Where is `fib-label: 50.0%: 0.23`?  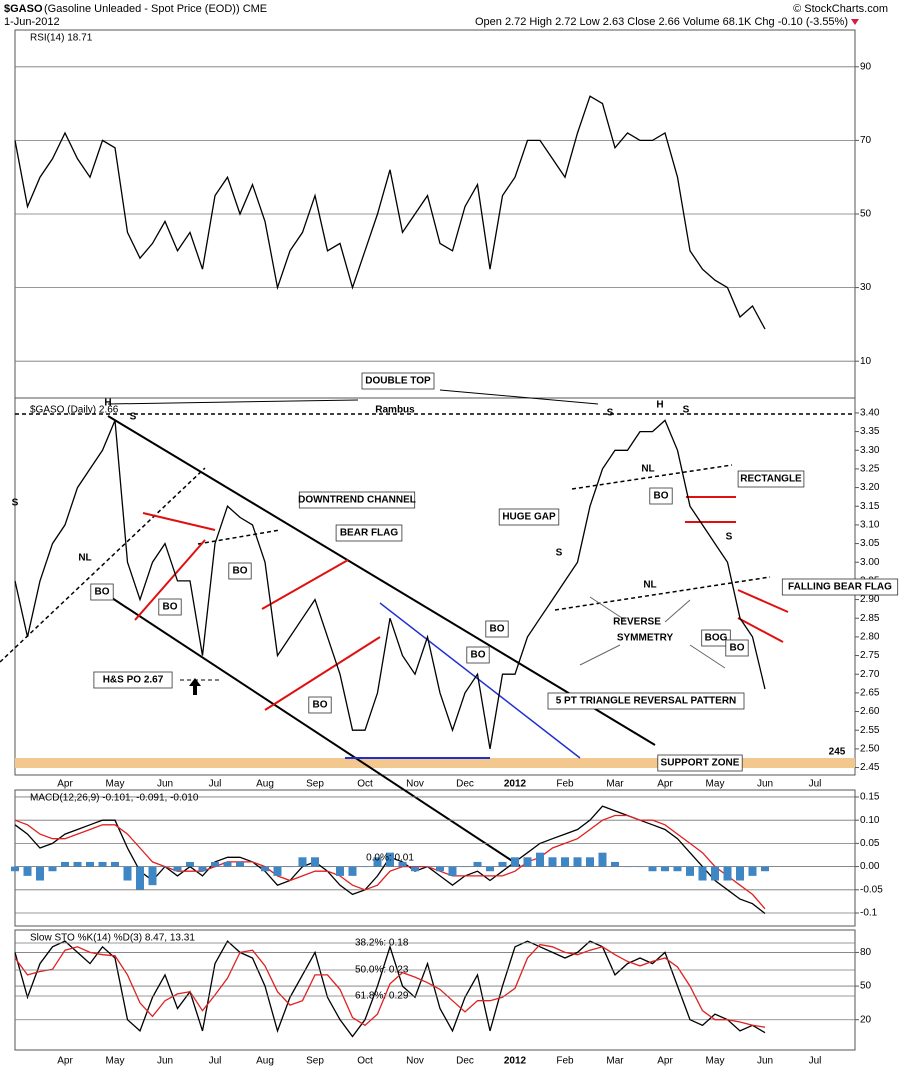 fib-label: 50.0%: 0.23 is located at coordinates (382, 970).